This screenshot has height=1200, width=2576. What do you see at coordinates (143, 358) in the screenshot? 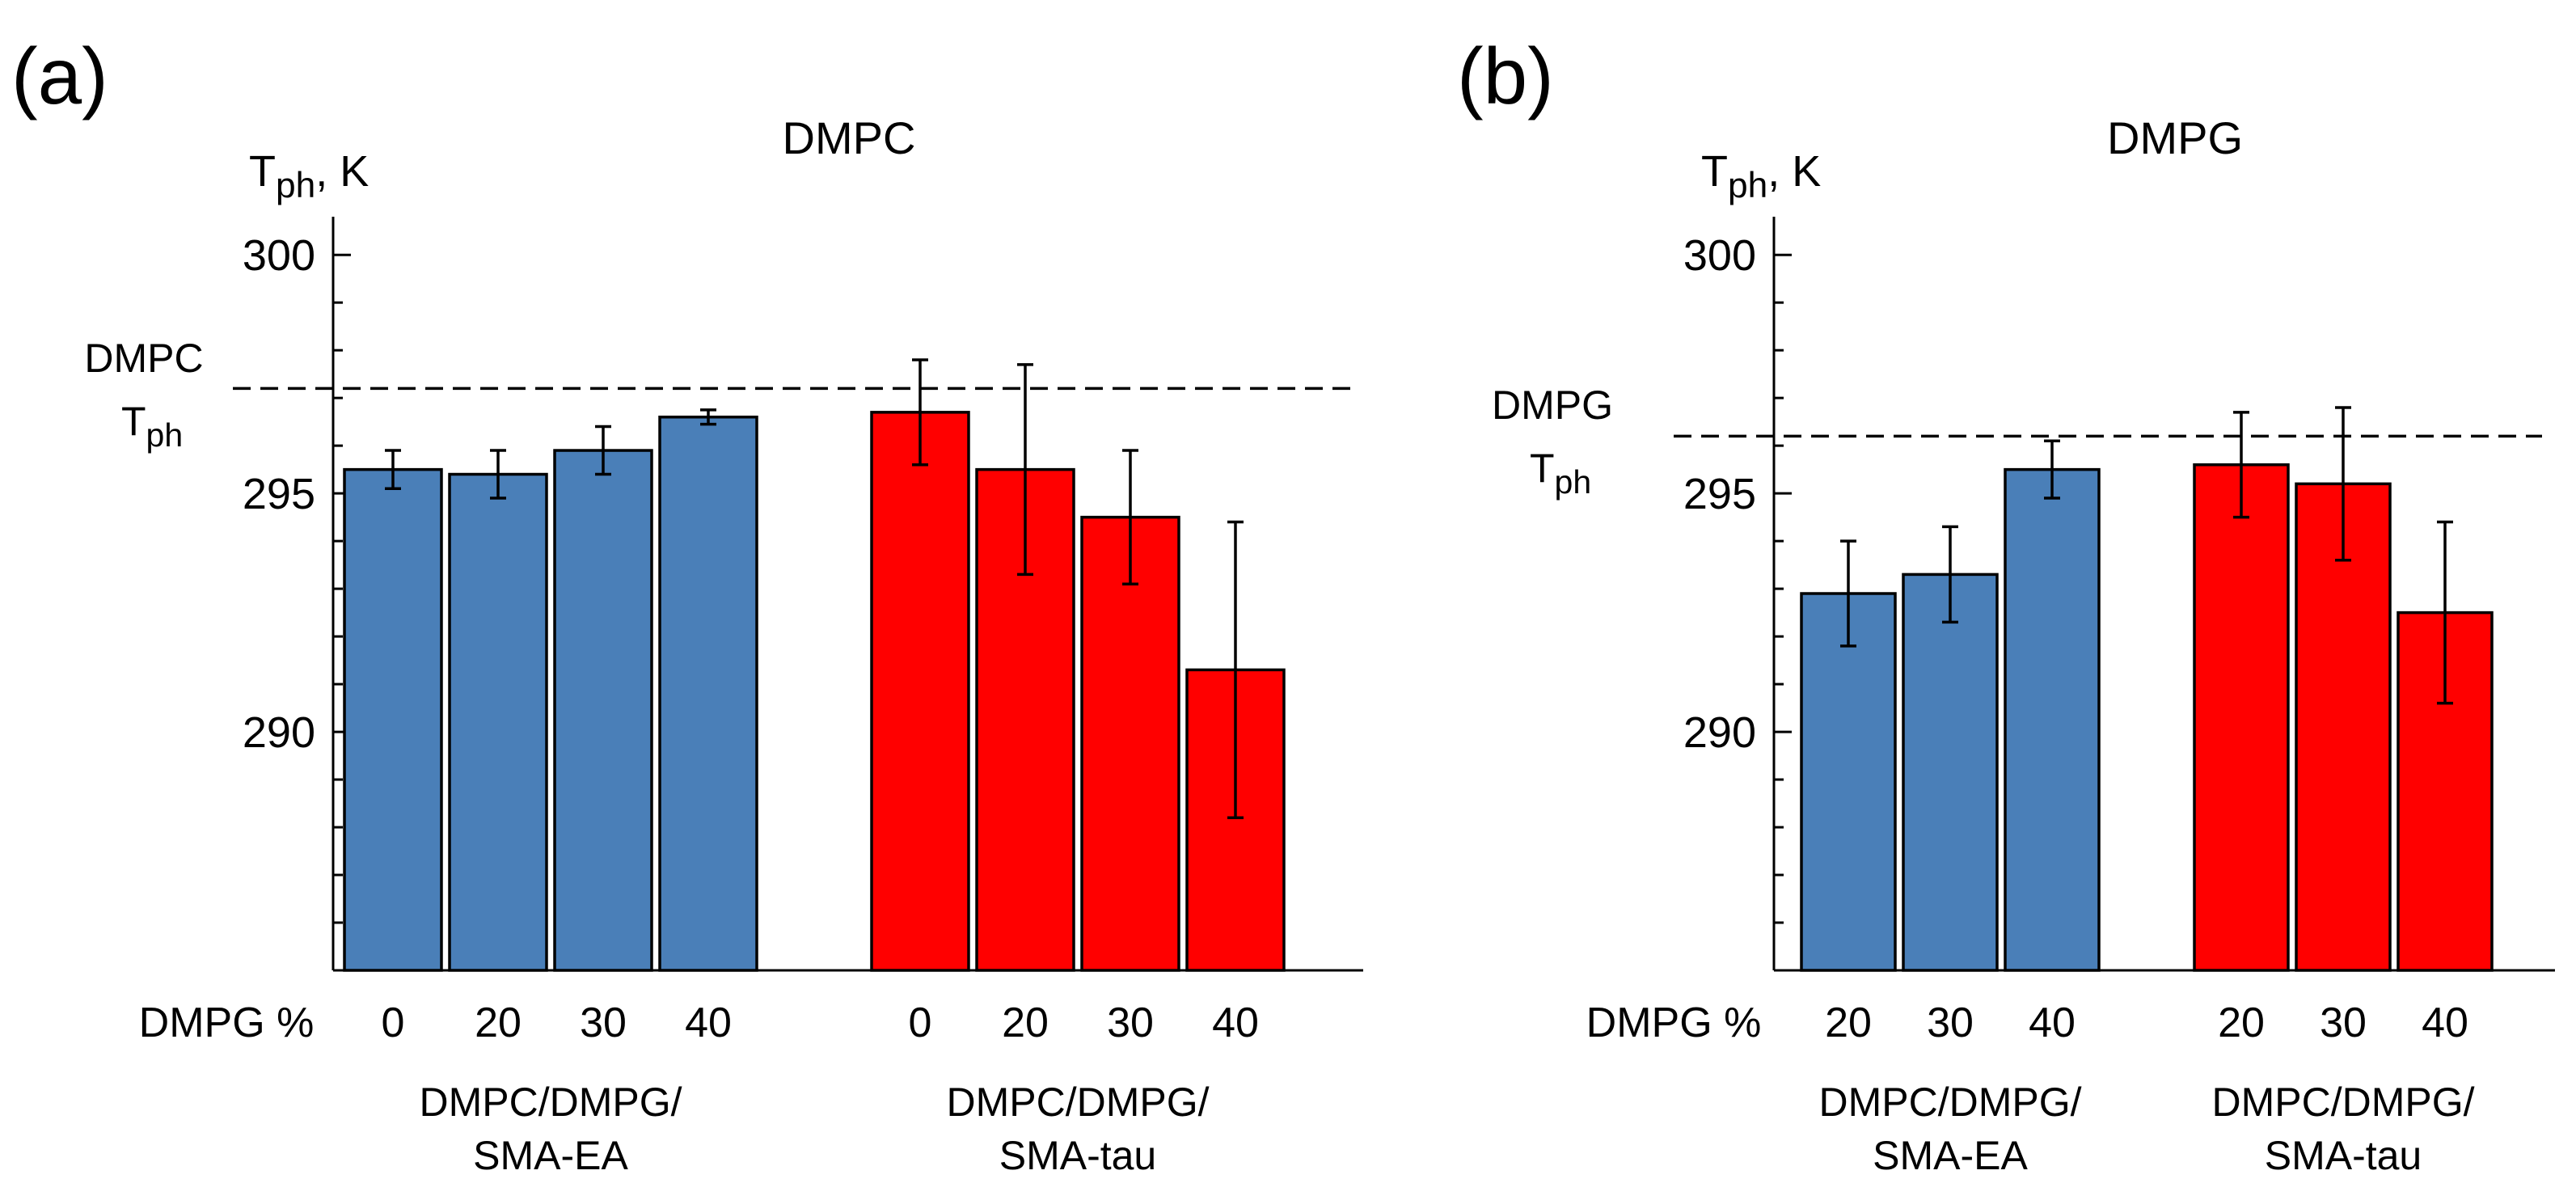
I see `reference-label: DMPC` at bounding box center [143, 358].